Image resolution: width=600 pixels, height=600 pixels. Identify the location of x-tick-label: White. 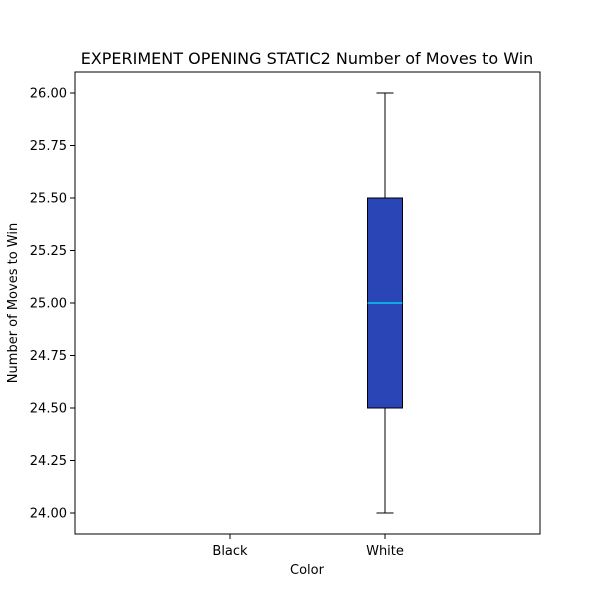
(385, 551).